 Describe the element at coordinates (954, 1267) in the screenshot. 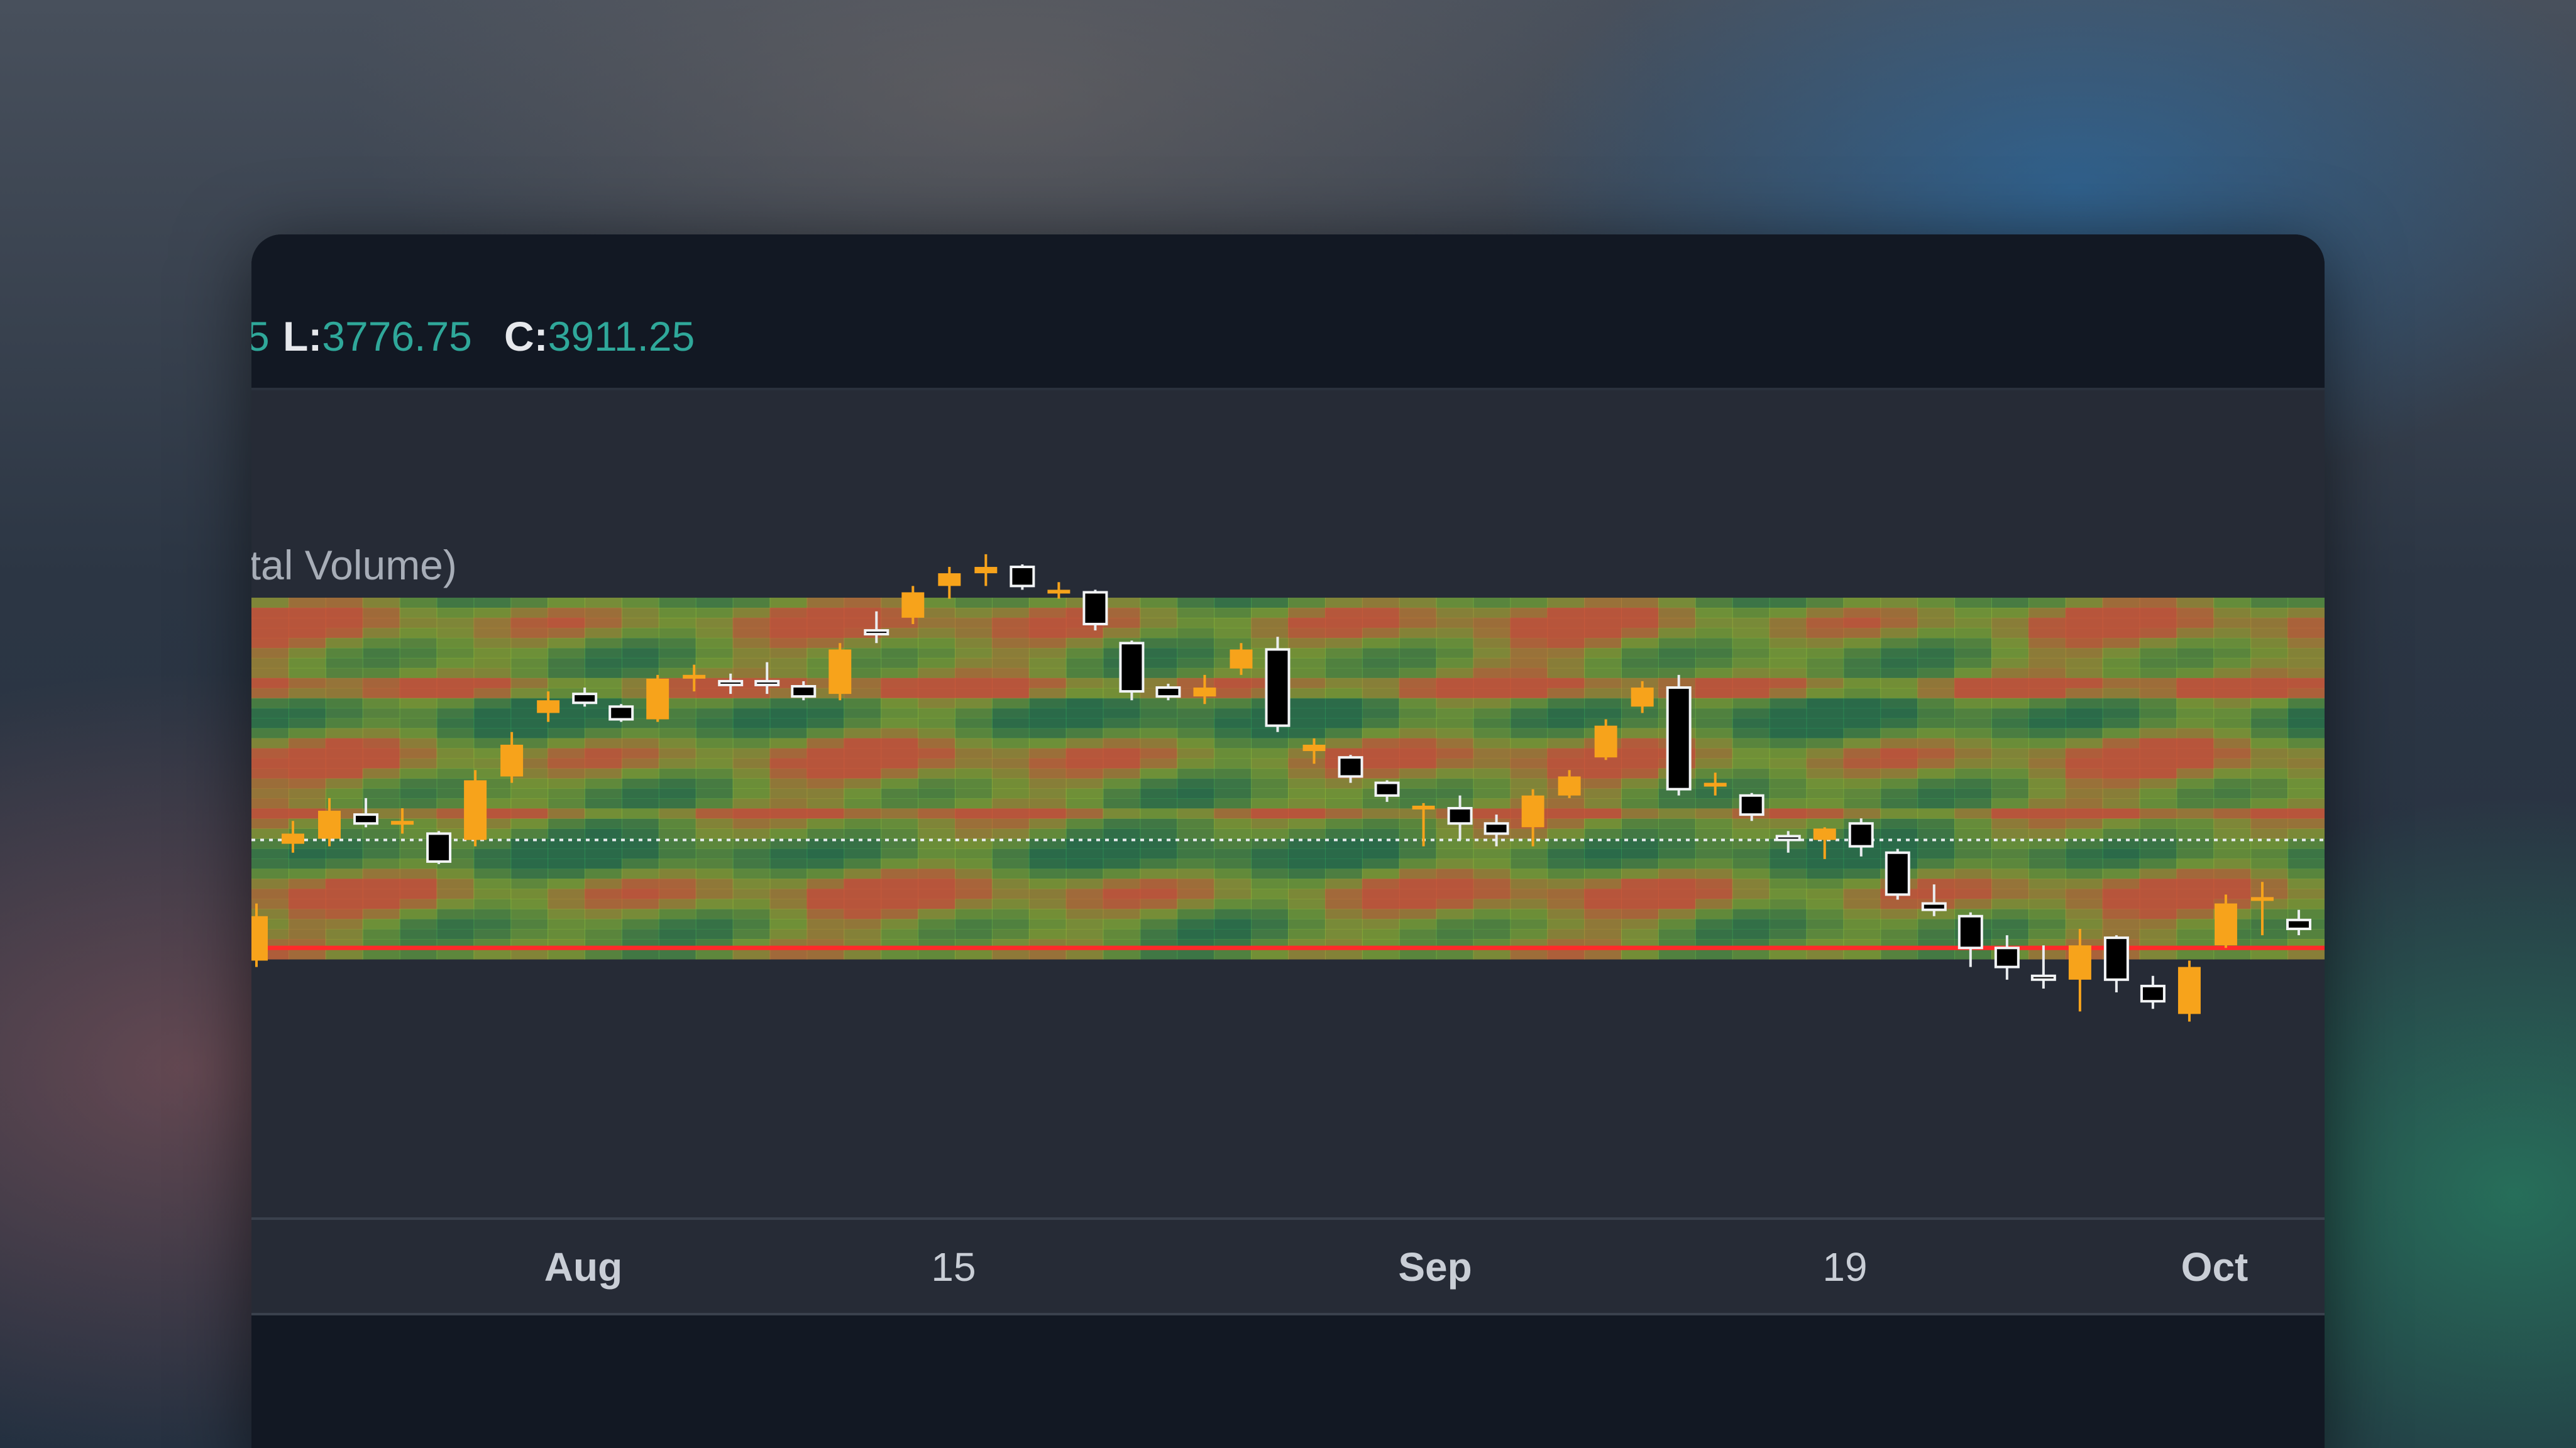

I see `time-tick-15: 15` at that location.